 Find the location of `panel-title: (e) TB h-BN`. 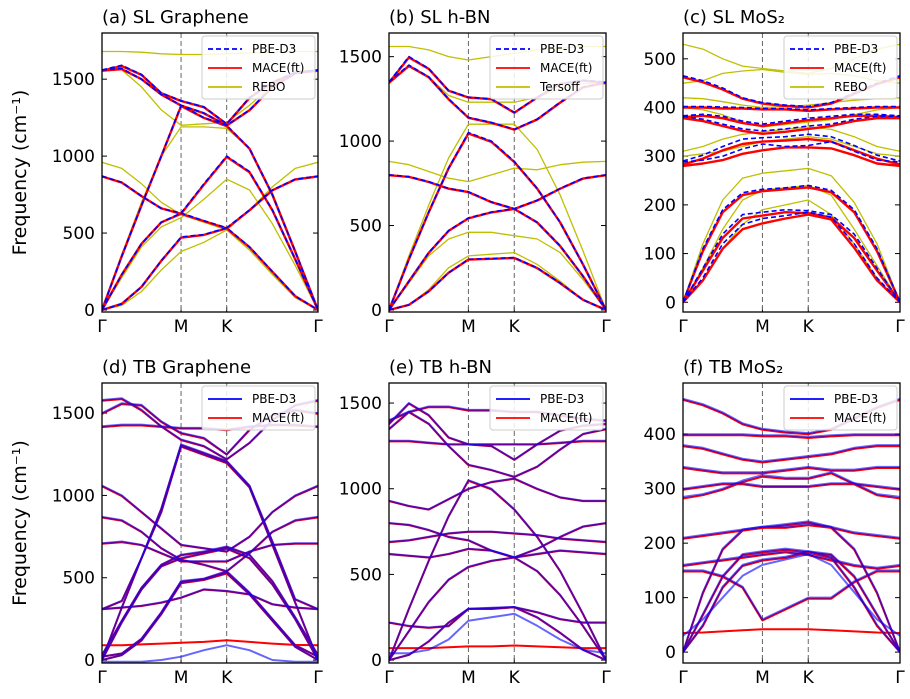

panel-title: (e) TB h-BN is located at coordinates (440, 367).